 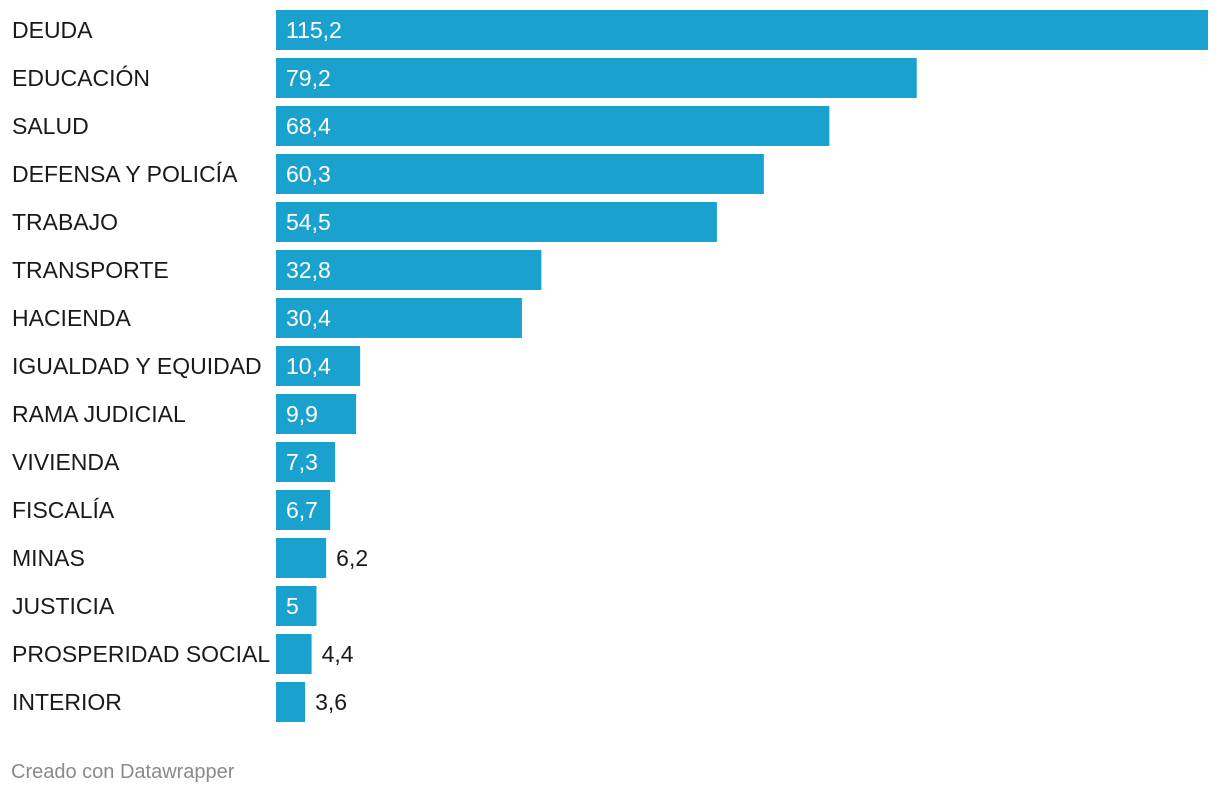 I want to click on value-label-interior: 3,6, so click(x=331, y=702).